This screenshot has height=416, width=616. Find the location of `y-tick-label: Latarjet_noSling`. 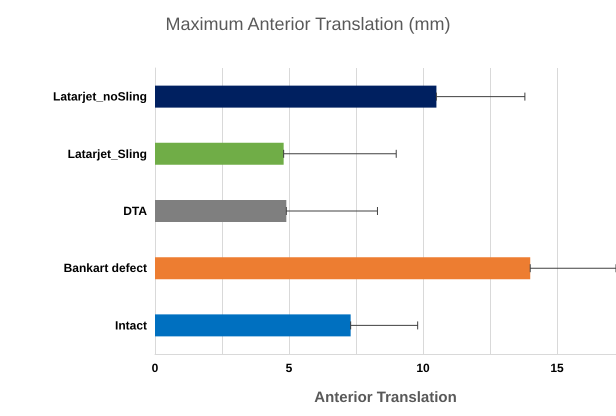

y-tick-label: Latarjet_noSling is located at coordinates (99, 97).